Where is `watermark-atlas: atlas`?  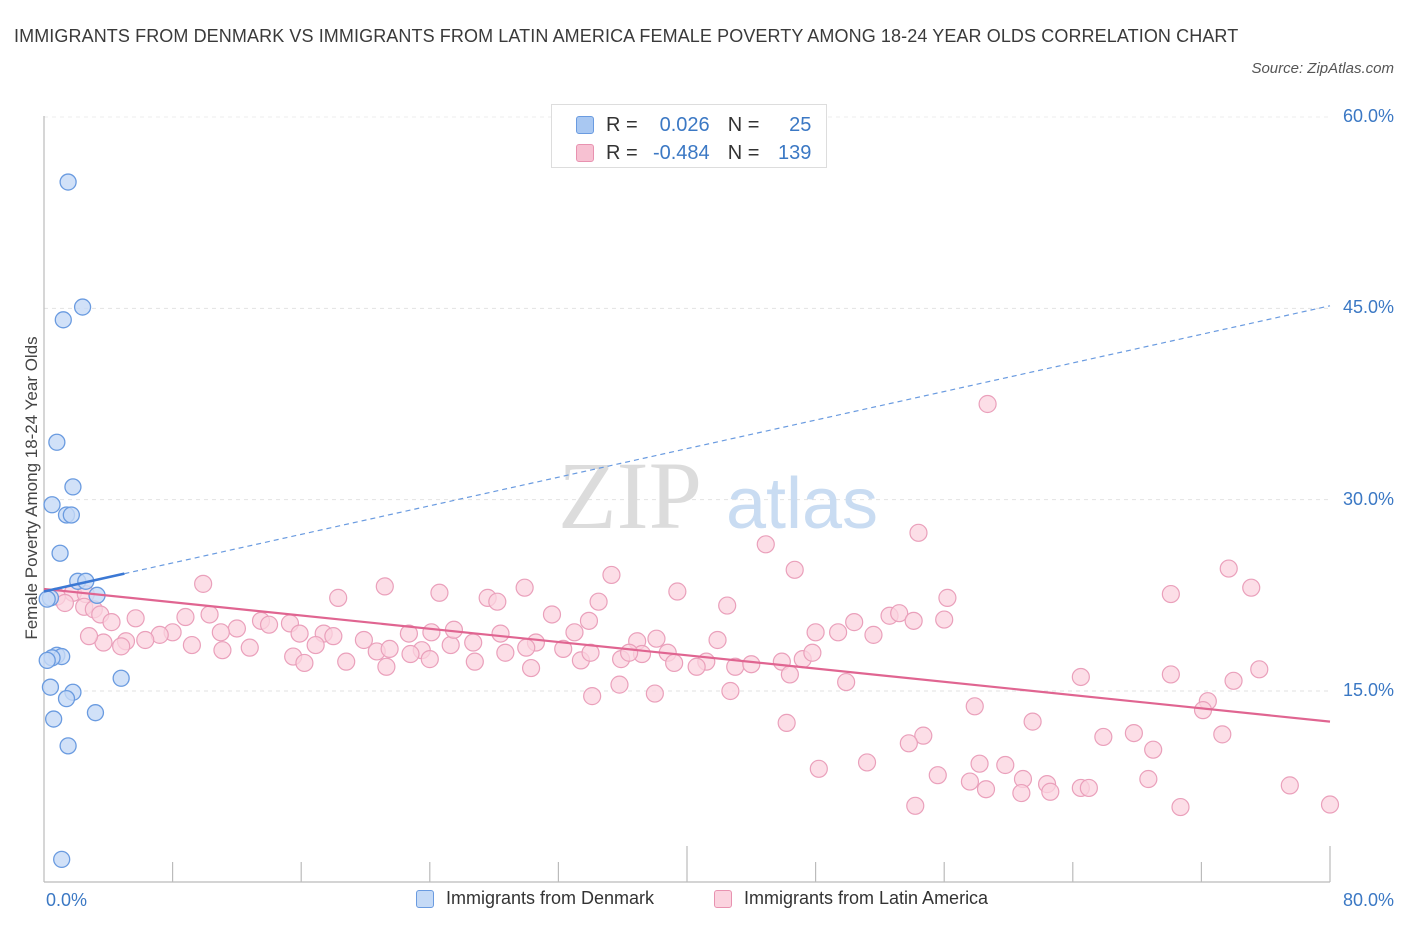
watermark-atlas: atlas is located at coordinates (802, 504).